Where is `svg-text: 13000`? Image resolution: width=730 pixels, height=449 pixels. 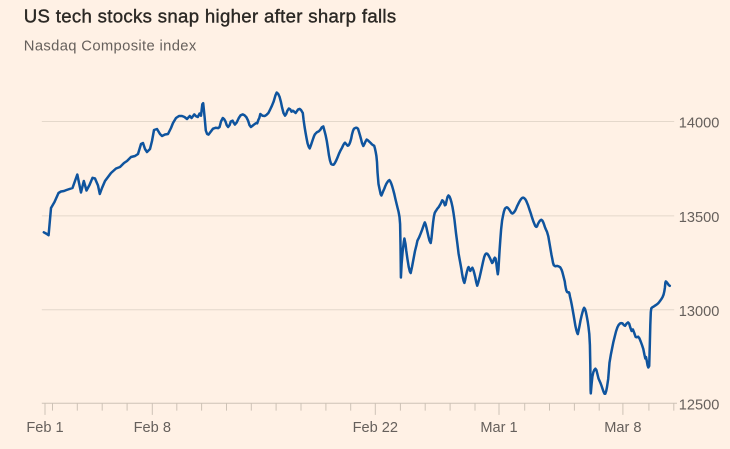 svg-text: 13000 is located at coordinates (699, 312).